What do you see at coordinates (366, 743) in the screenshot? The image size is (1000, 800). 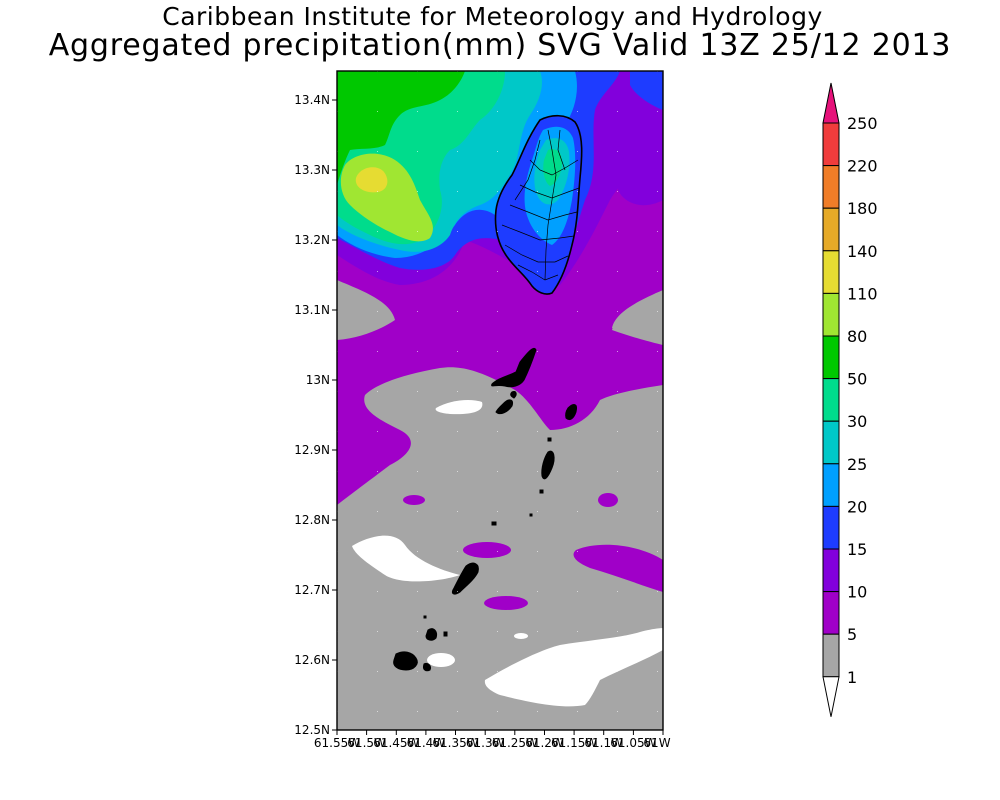 I see `x-tick-label: 61.5W` at bounding box center [366, 743].